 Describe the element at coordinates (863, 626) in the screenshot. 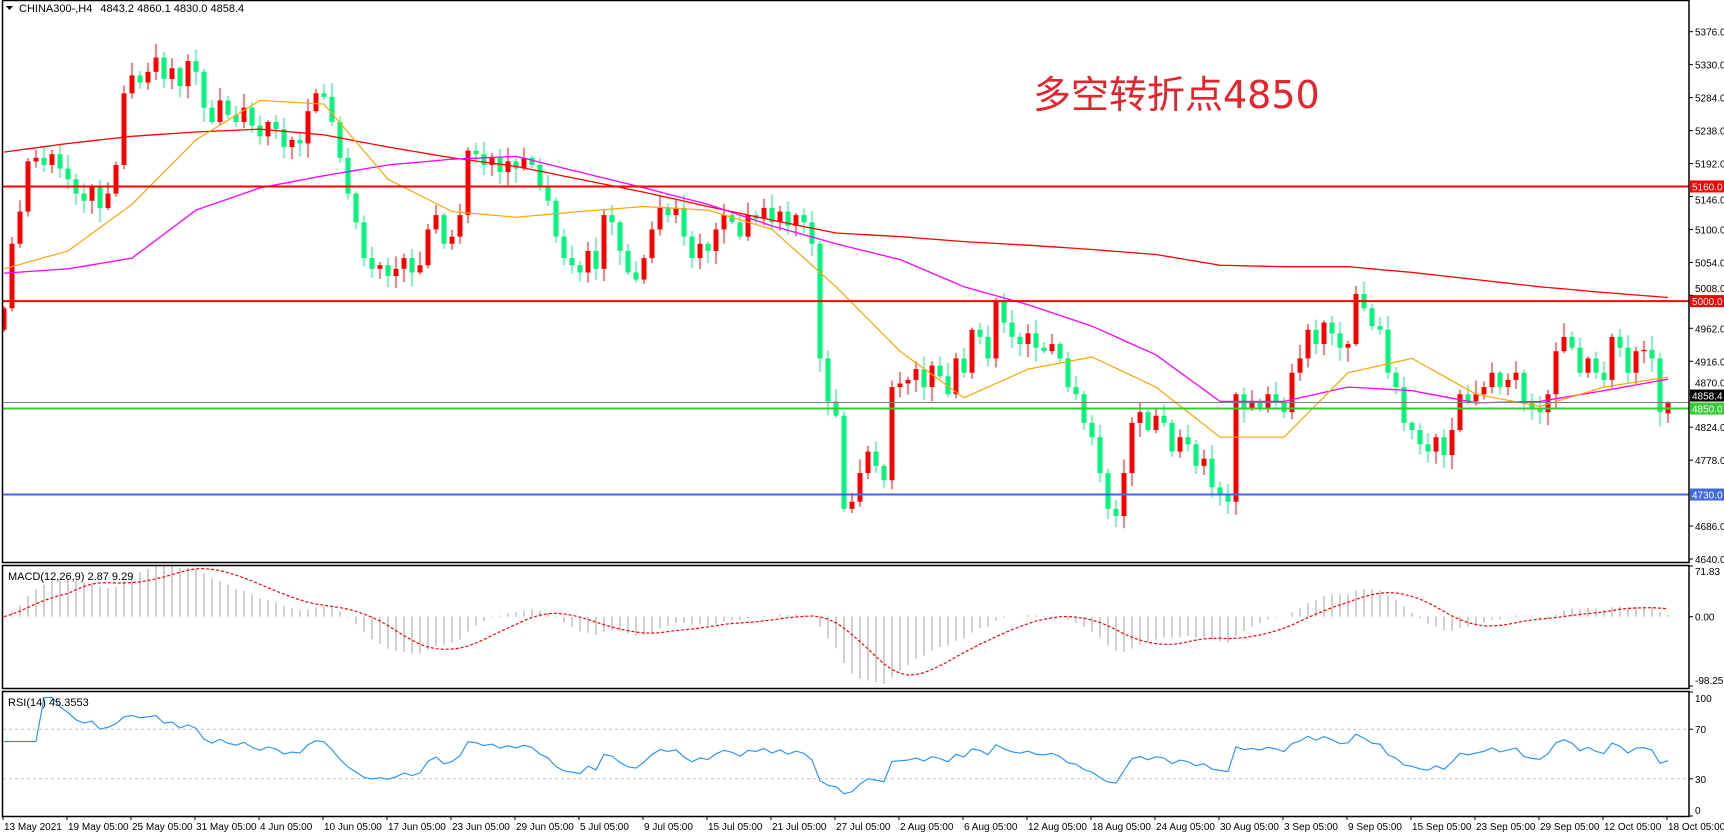

I see `macd-panel: 71.83 0.00 -98.25` at that location.